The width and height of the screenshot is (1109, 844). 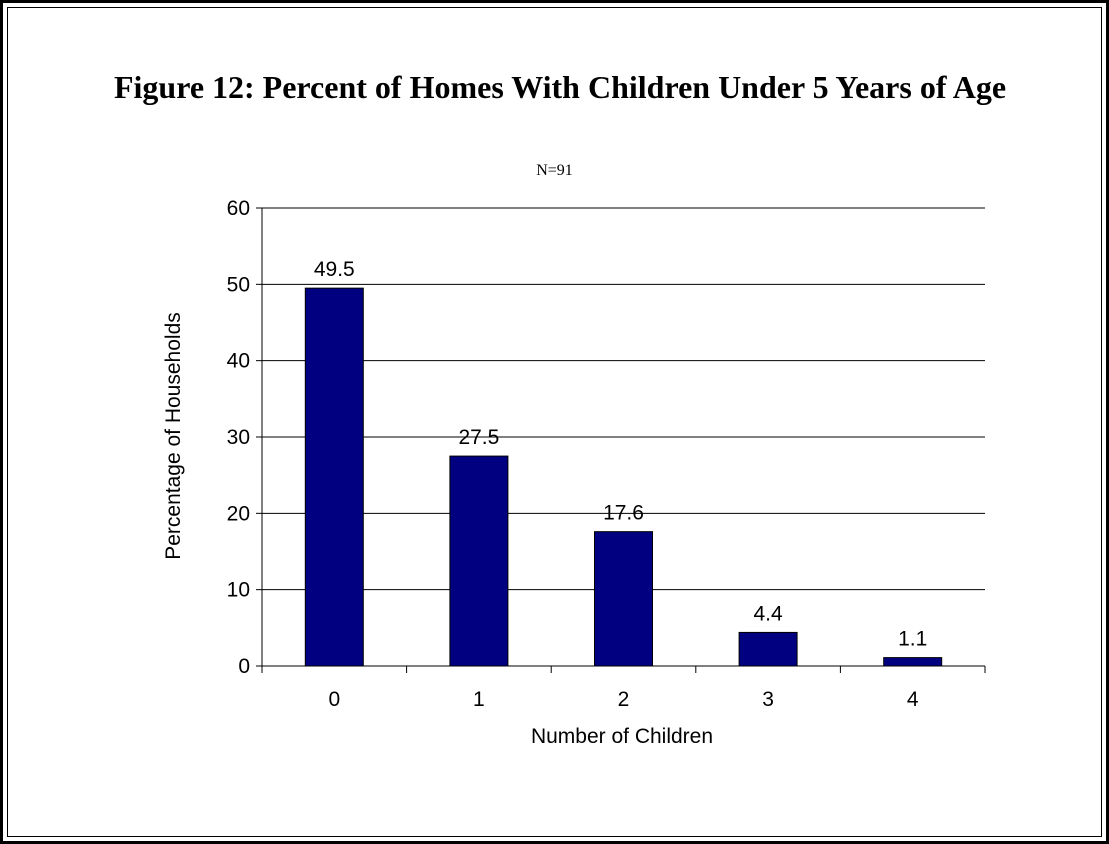 I want to click on data-label: 27.5, so click(x=478, y=437).